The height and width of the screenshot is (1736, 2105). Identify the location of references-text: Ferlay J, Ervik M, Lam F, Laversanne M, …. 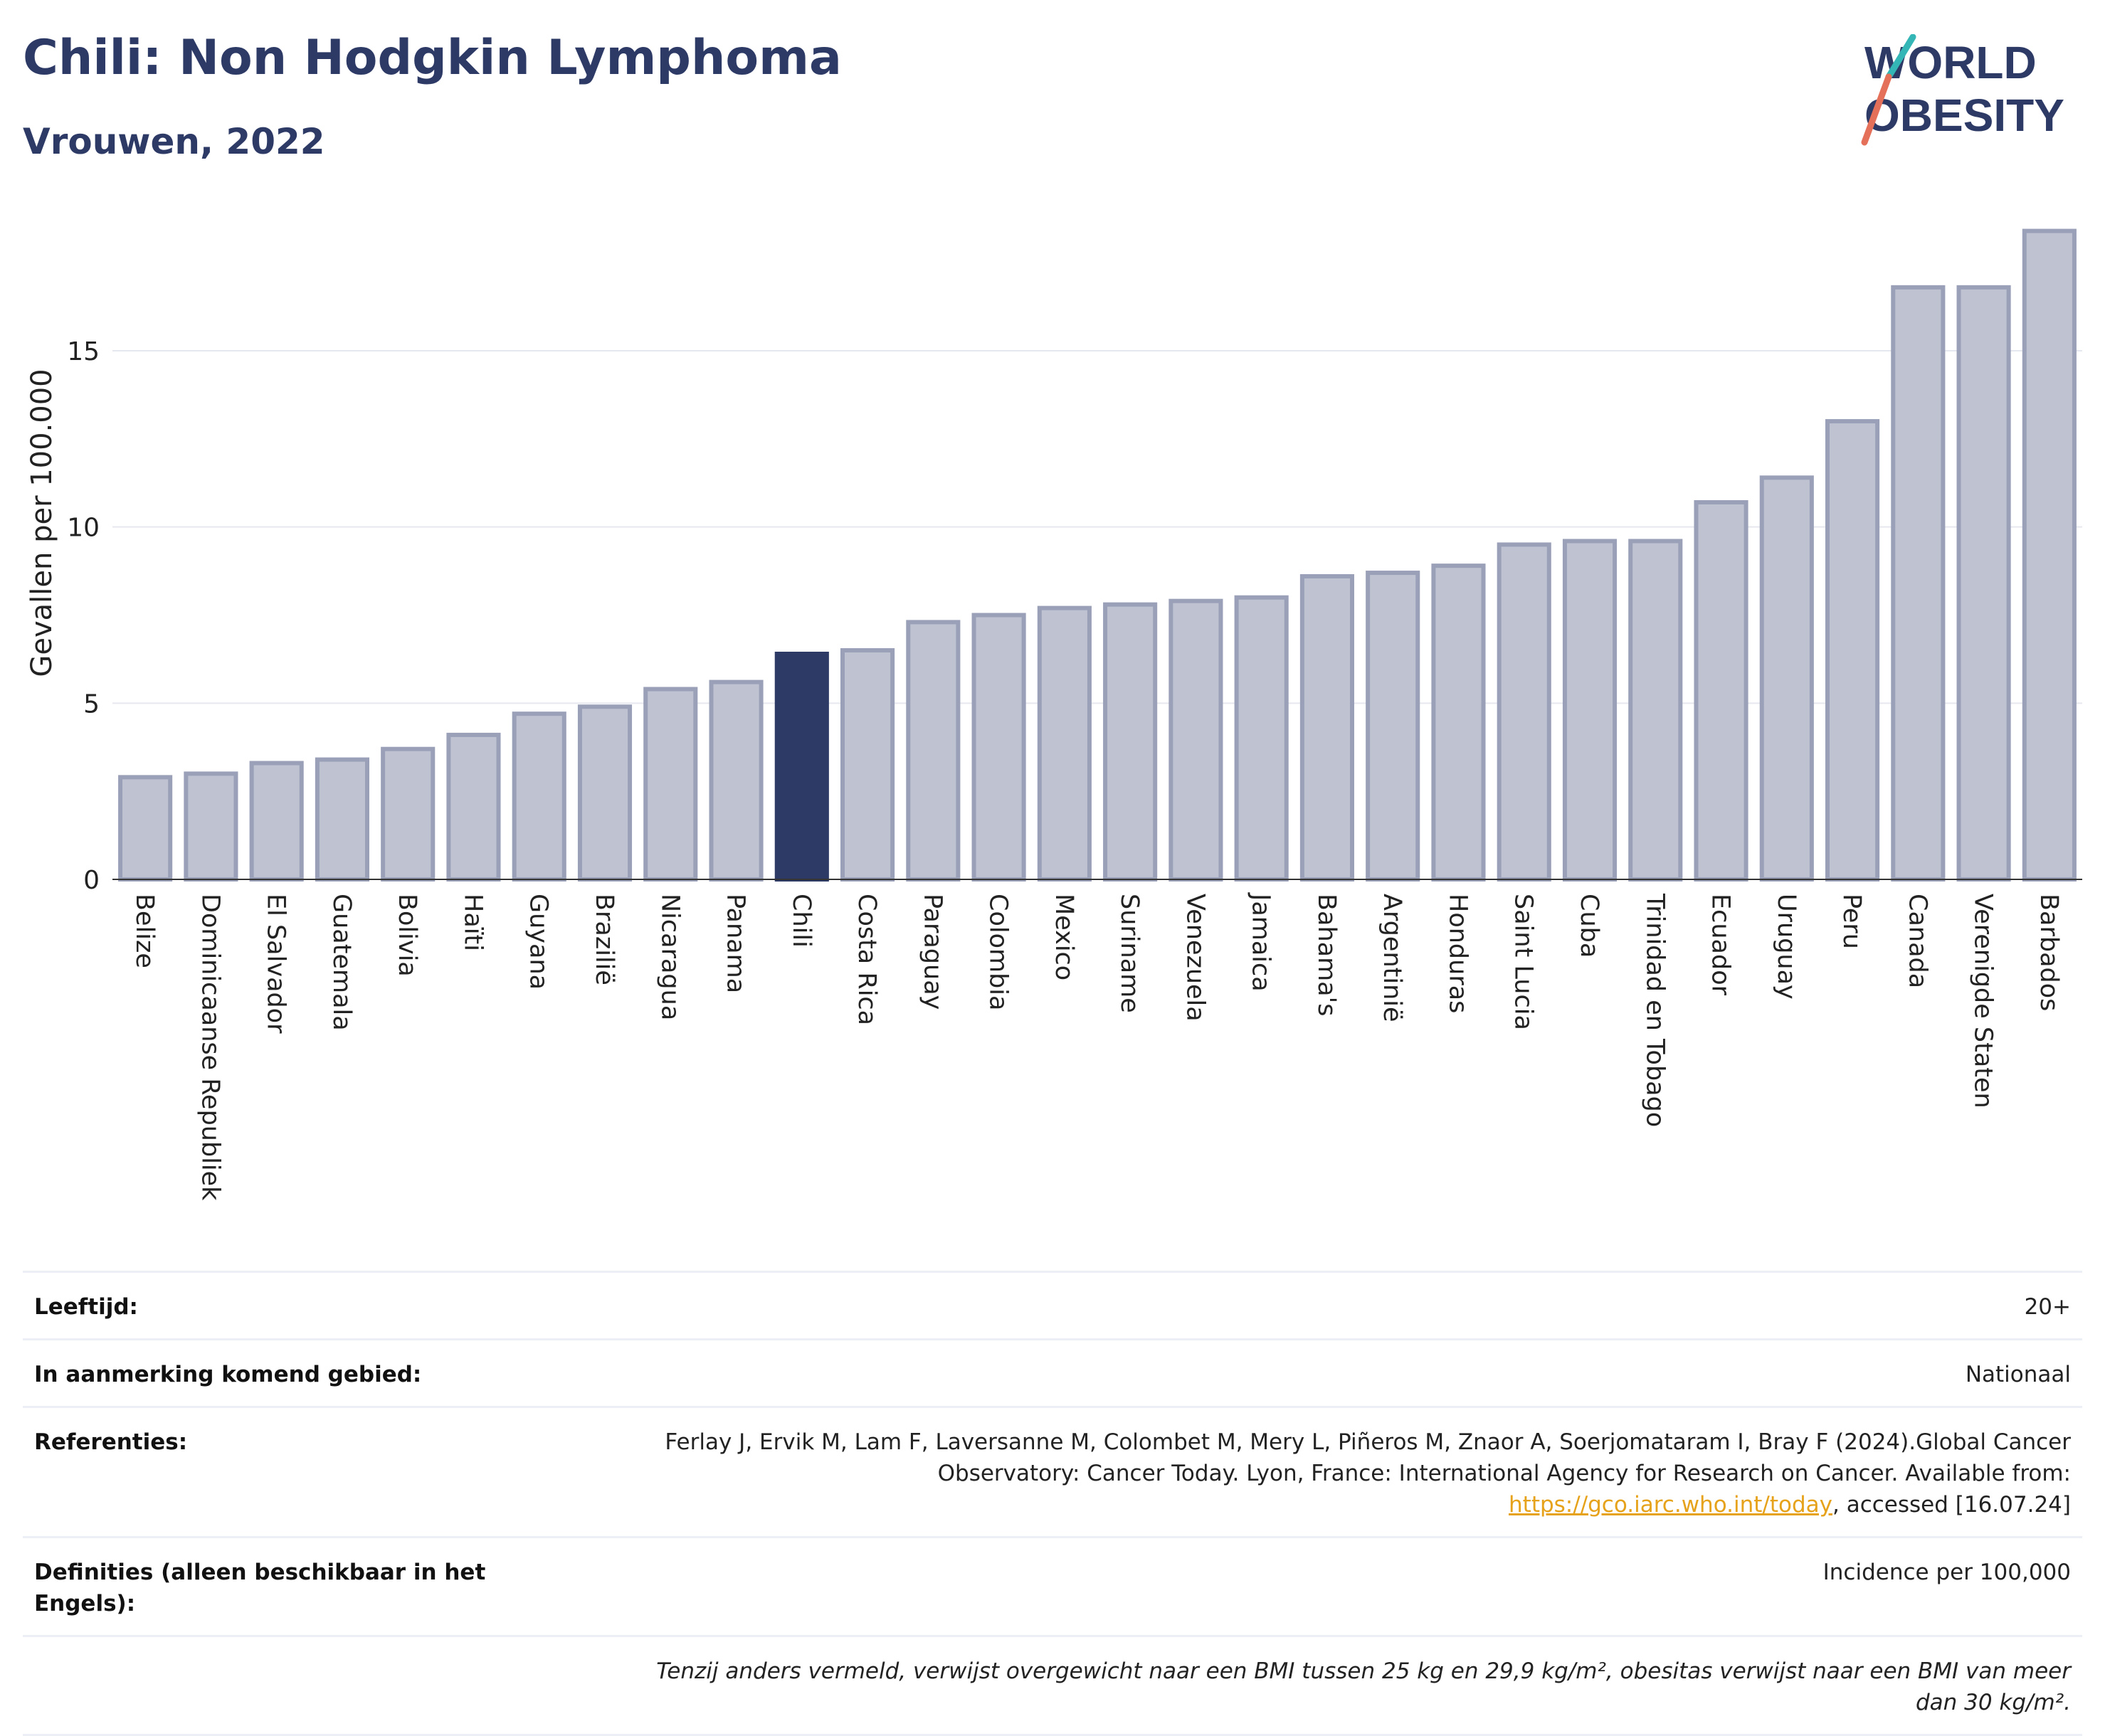
(1368, 1458).